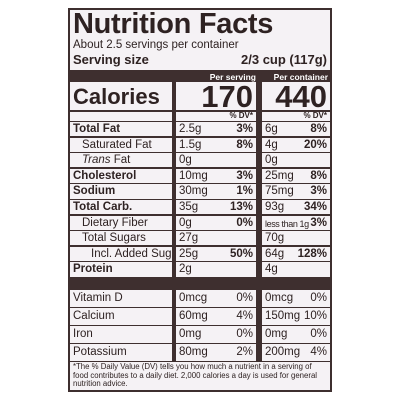 This screenshot has width=400, height=400. Describe the element at coordinates (315, 144) in the screenshot. I see `container-dv: 20%` at that location.